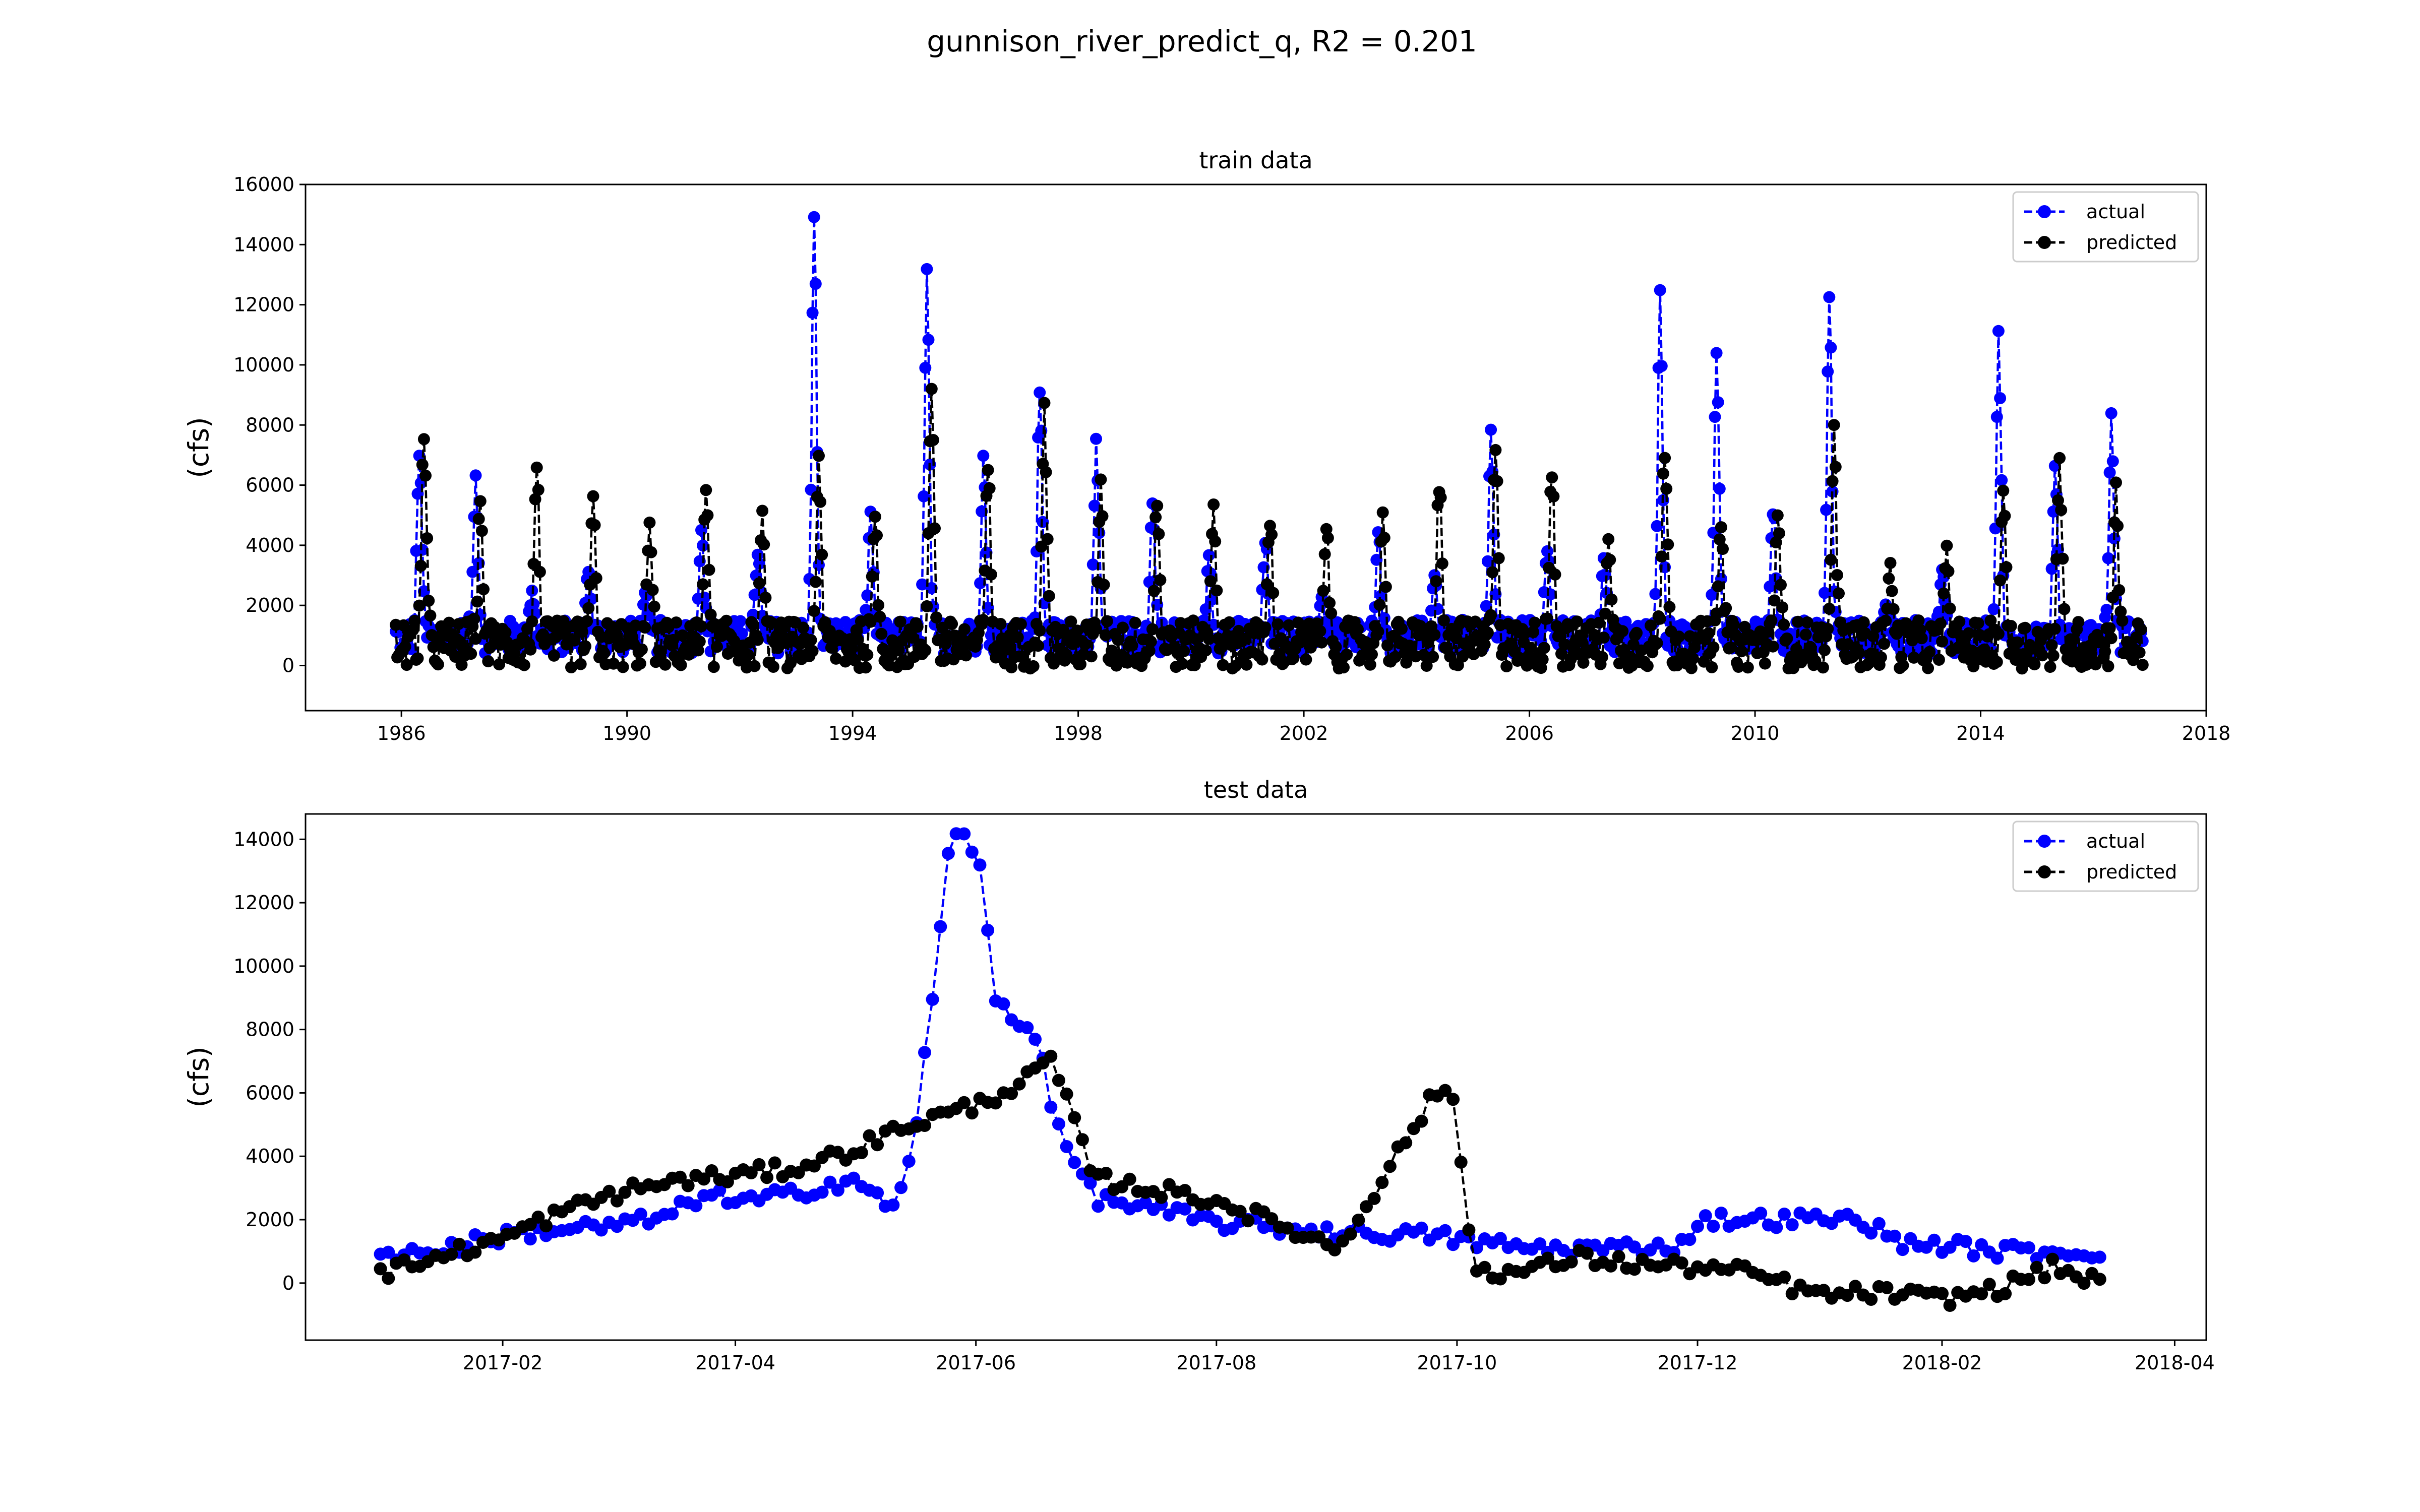 This screenshot has height=1512, width=2420. What do you see at coordinates (852, 733) in the screenshot?
I see `x-tick-label: 1994` at bounding box center [852, 733].